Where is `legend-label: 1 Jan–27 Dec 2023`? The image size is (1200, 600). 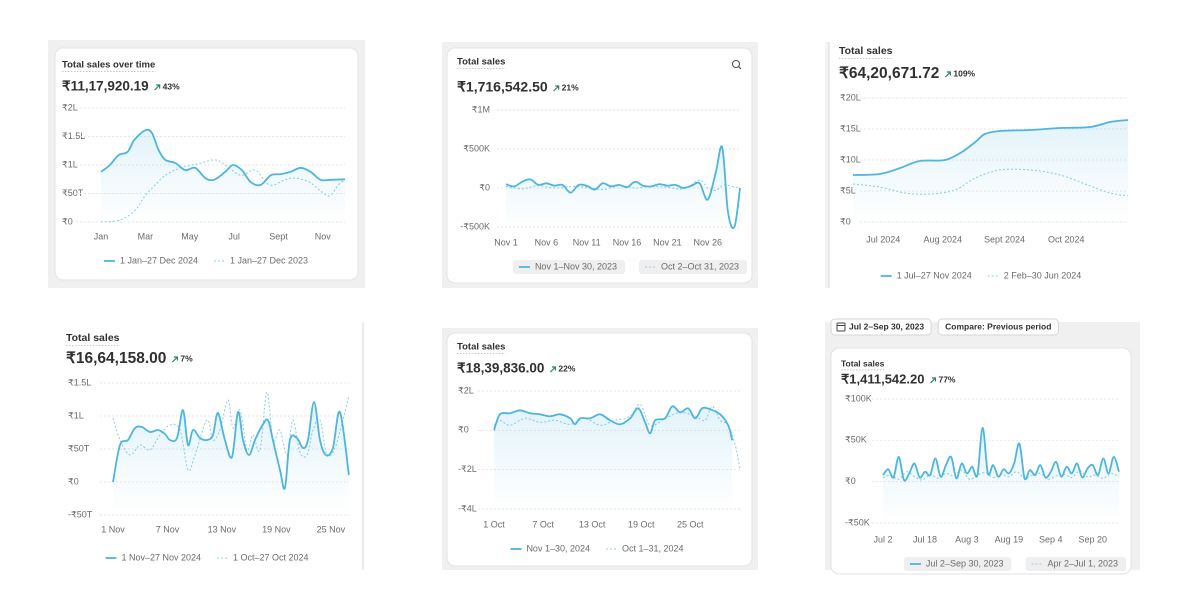 legend-label: 1 Jan–27 Dec 2023 is located at coordinates (269, 260).